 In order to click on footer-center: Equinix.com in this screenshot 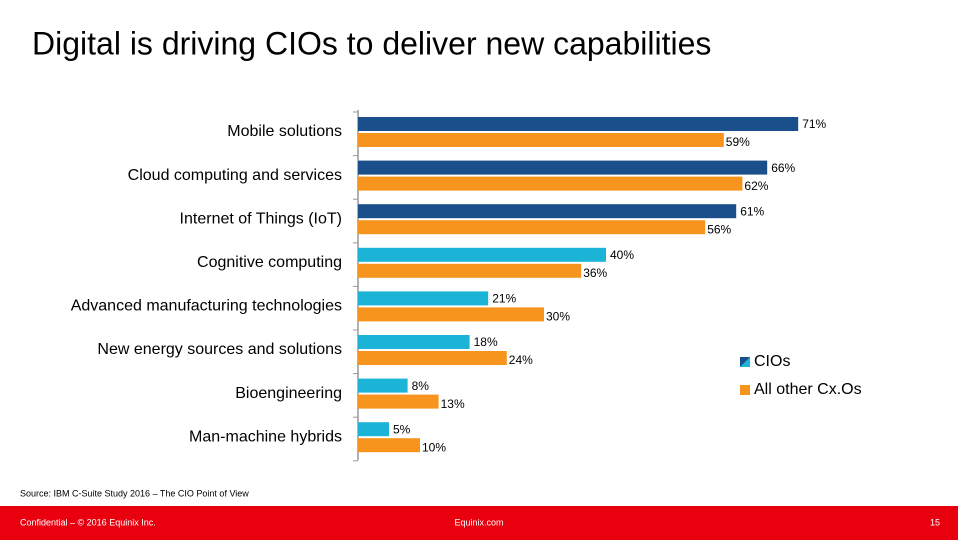, I will do `click(478, 522)`.